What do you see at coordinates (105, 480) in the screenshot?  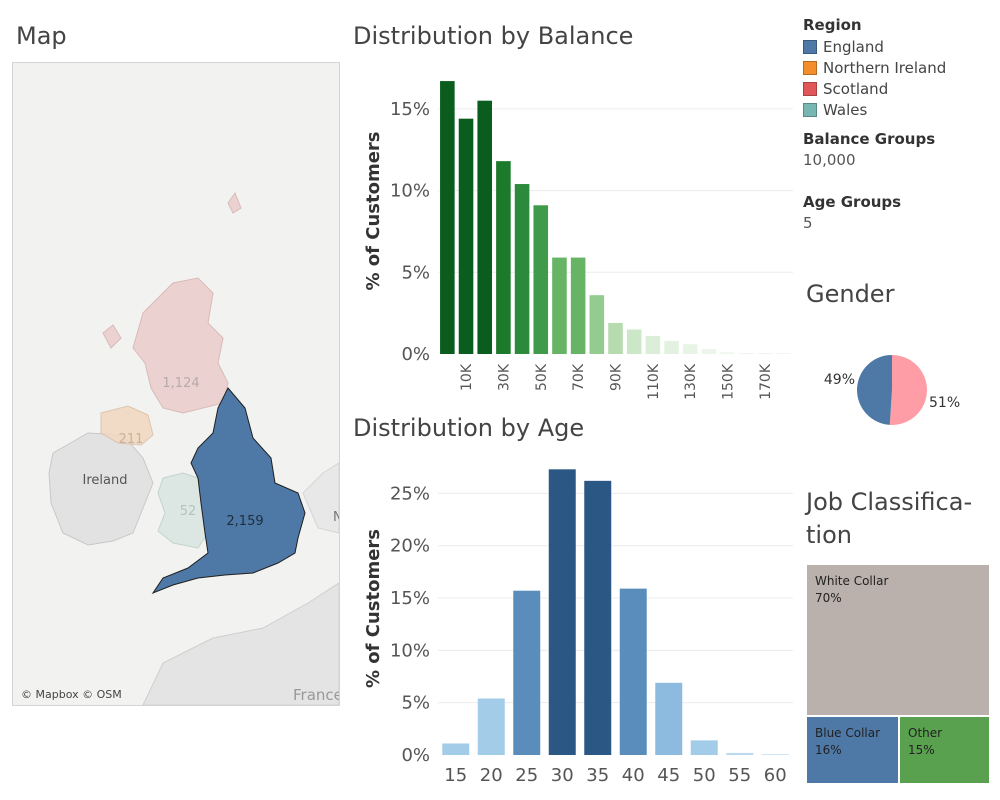 I see `map-label-ireland: Ireland` at bounding box center [105, 480].